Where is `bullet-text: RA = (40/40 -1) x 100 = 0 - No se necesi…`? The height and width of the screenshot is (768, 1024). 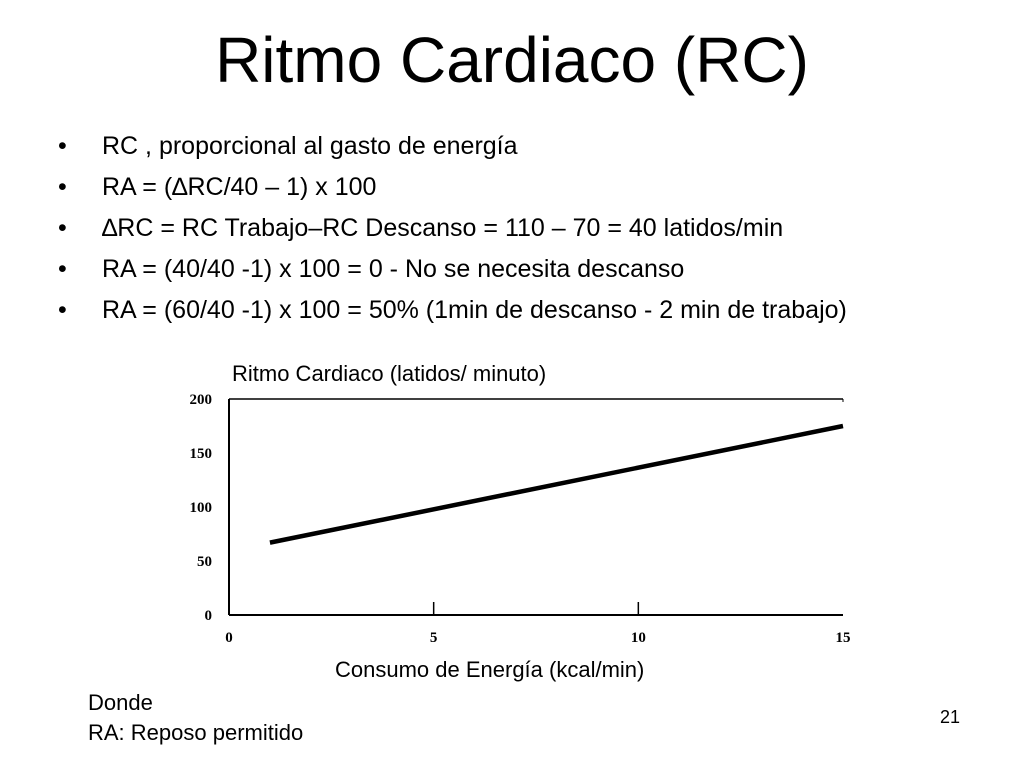
bullet-text: RA = (40/40 -1) x 100 = 0 - No se necesi… is located at coordinates (393, 269).